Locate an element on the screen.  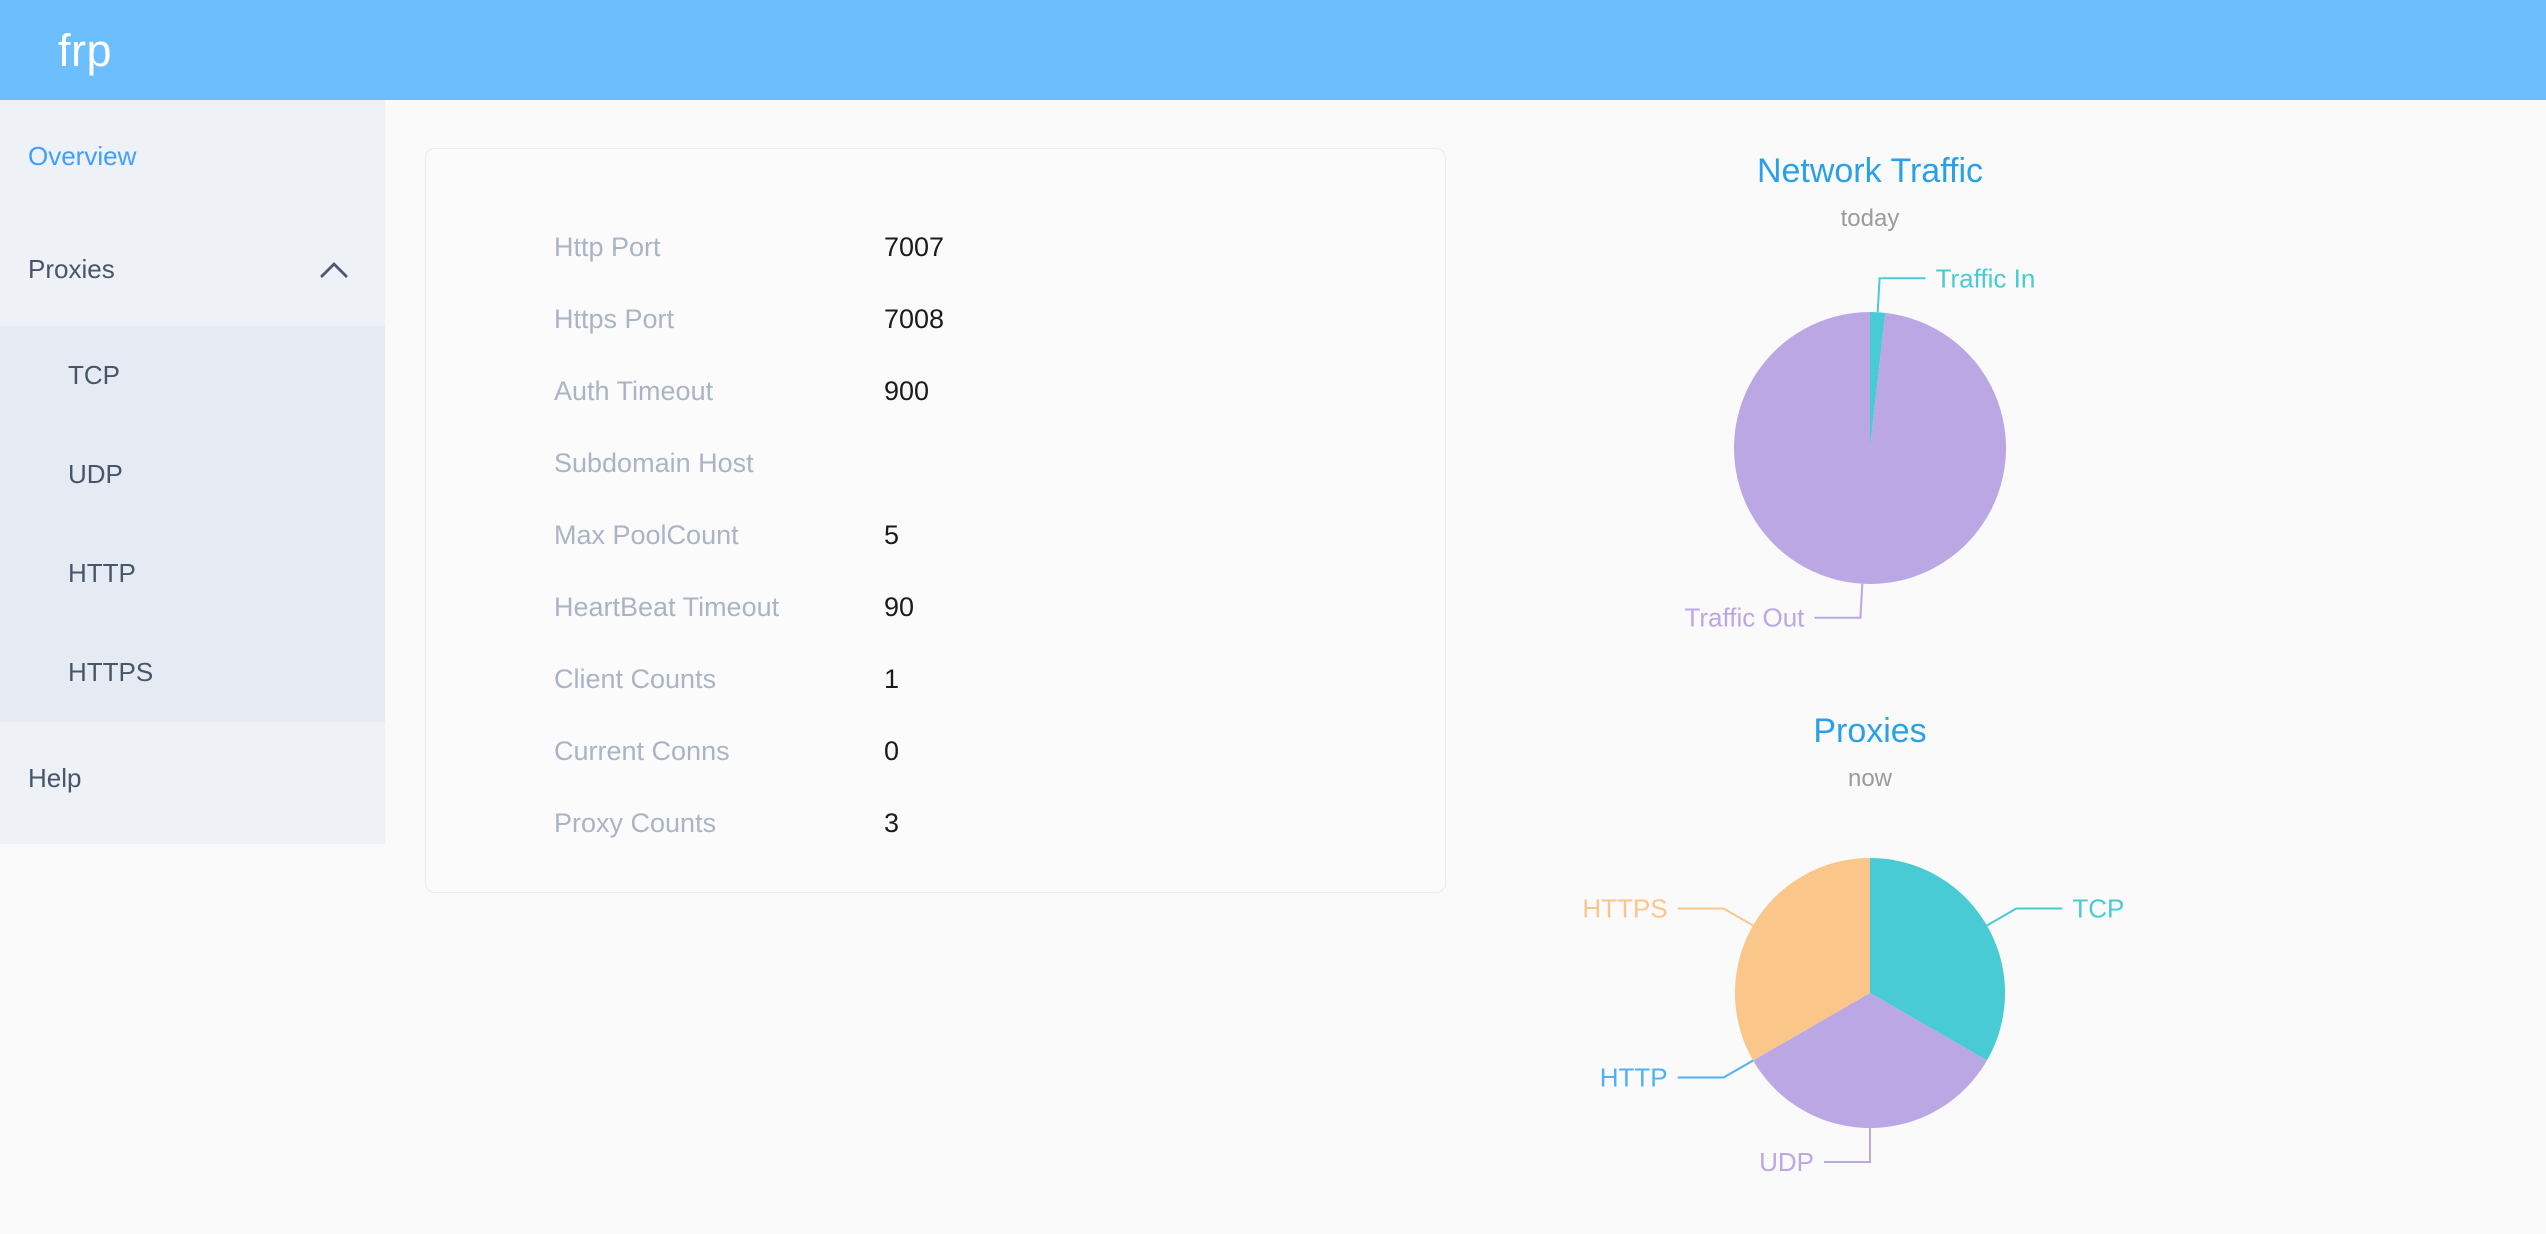
sidebar-item-overview: Overview is located at coordinates (192, 156).